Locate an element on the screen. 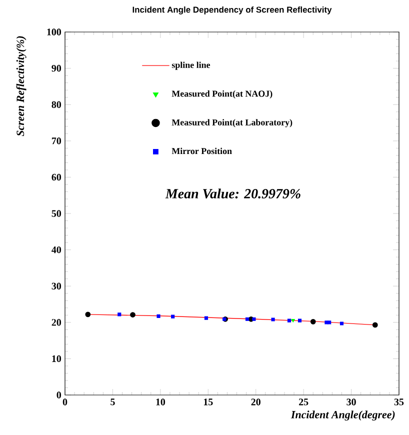 This screenshot has width=409, height=435. x-tick-label: 10 is located at coordinates (161, 402).